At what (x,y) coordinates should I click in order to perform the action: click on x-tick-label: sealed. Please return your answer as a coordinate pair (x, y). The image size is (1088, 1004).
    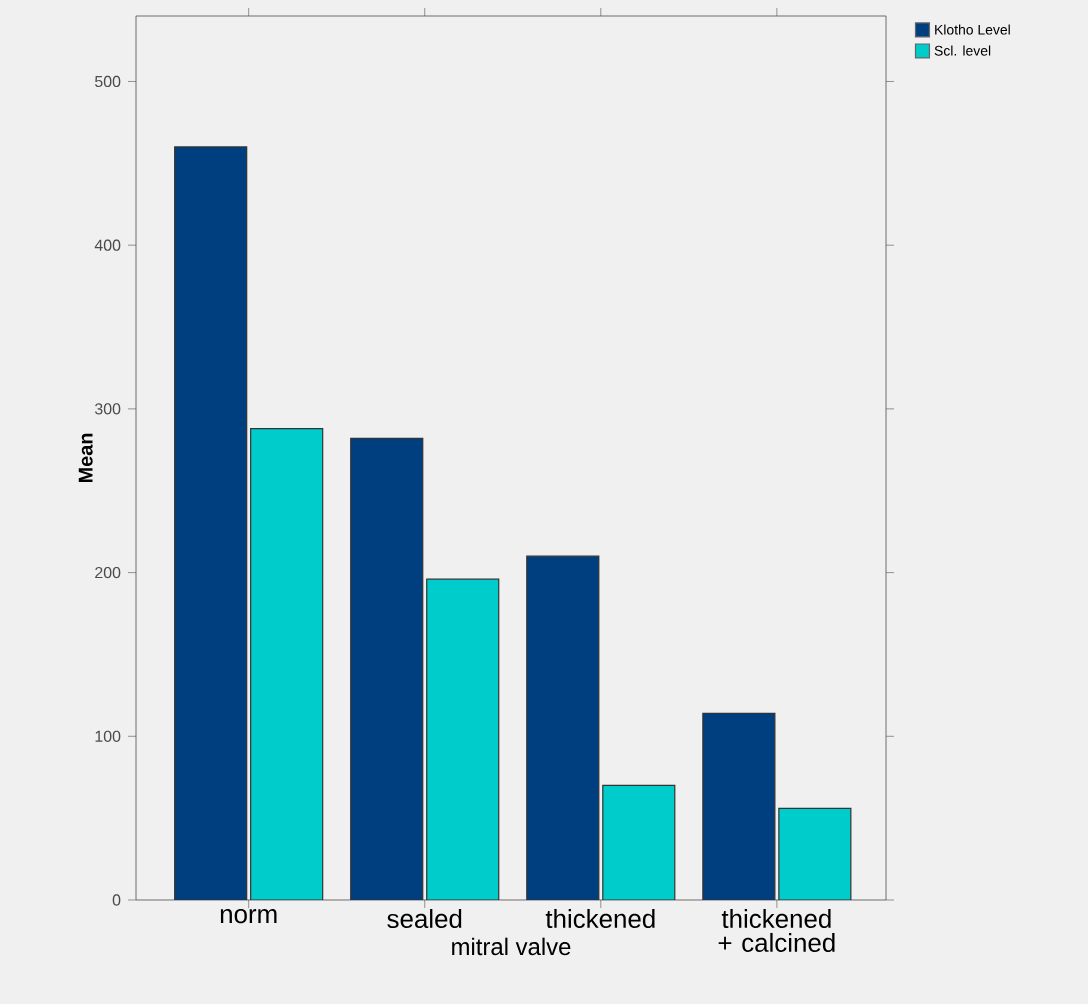
    Looking at the image, I should click on (424, 919).